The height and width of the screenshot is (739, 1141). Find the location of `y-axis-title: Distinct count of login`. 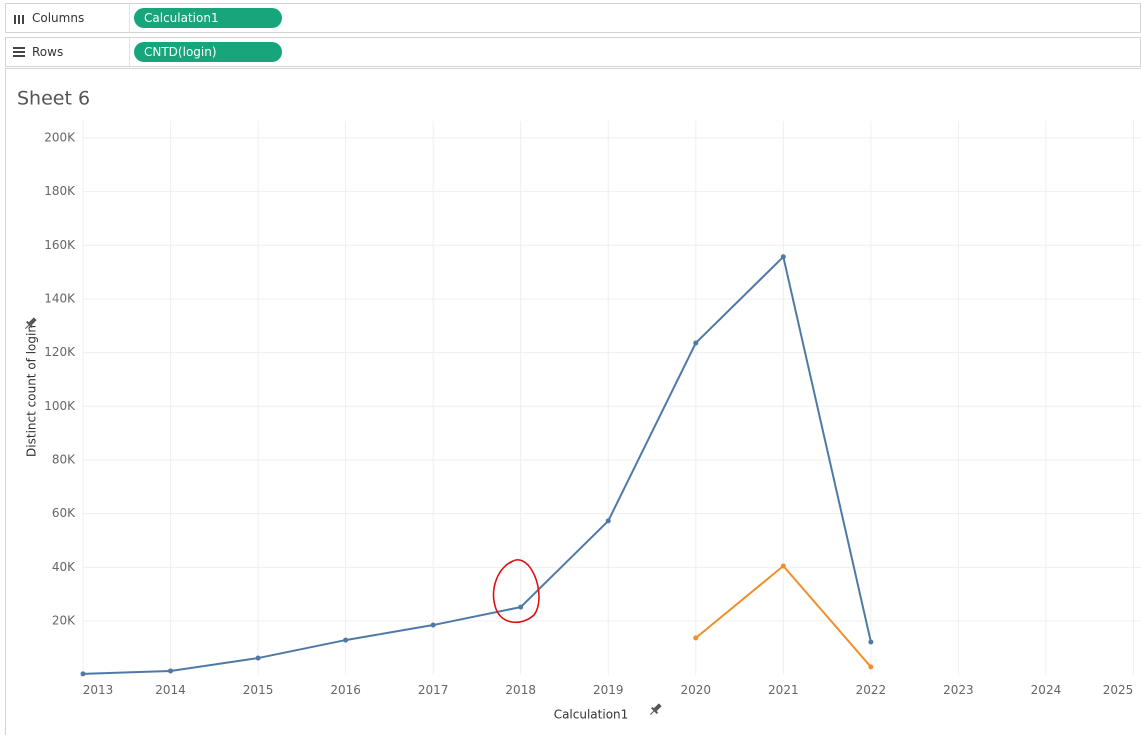

y-axis-title: Distinct count of login is located at coordinates (32, 391).